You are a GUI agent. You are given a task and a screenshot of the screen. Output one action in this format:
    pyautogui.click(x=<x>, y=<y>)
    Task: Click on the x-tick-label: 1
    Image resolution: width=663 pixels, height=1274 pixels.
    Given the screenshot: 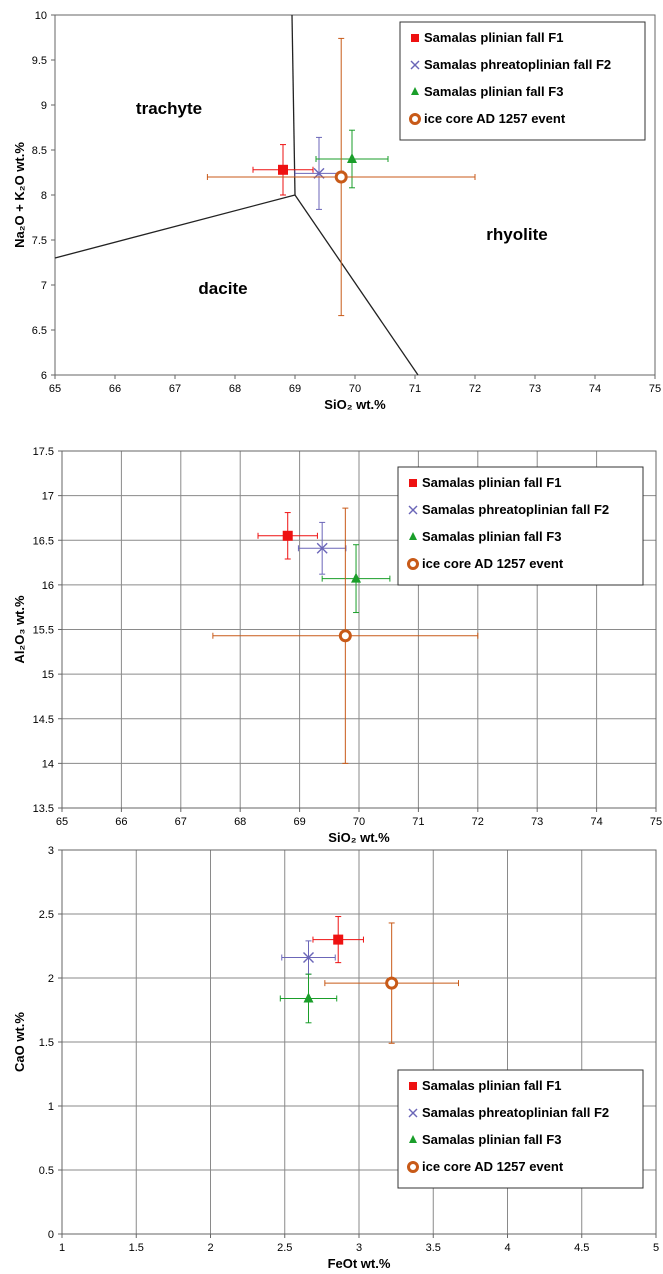 What is the action you would take?
    pyautogui.click(x=62, y=1248)
    